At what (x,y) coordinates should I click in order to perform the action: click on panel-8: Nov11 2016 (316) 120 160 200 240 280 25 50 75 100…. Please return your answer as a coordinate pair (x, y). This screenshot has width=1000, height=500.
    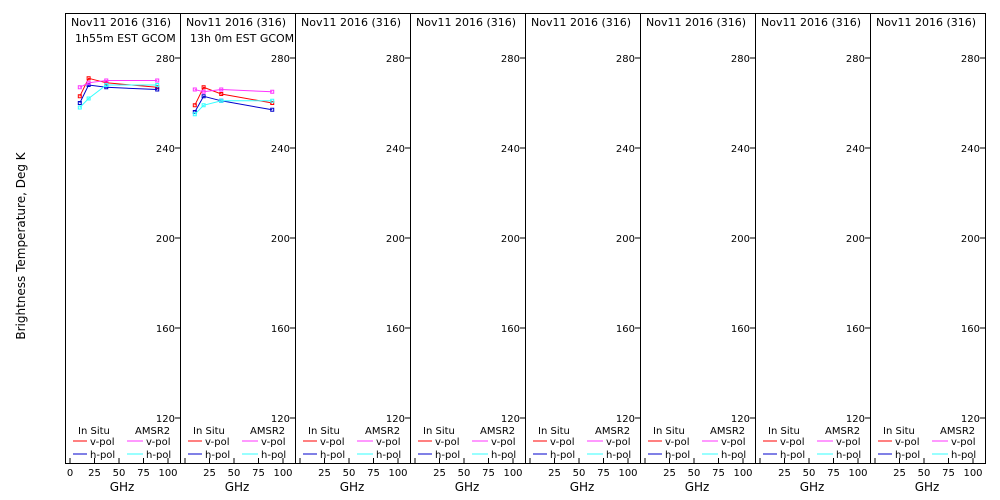
    Looking at the image, I should click on (928, 253).